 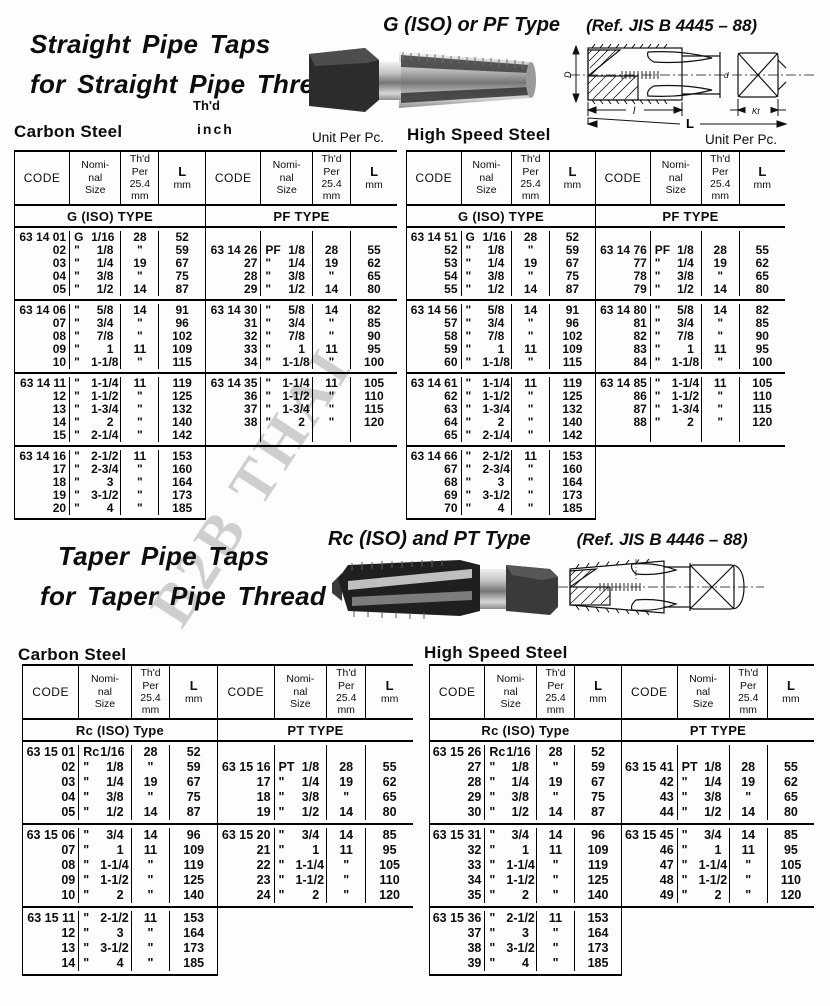 I want to click on length-cell: 119, so click(x=182, y=383).